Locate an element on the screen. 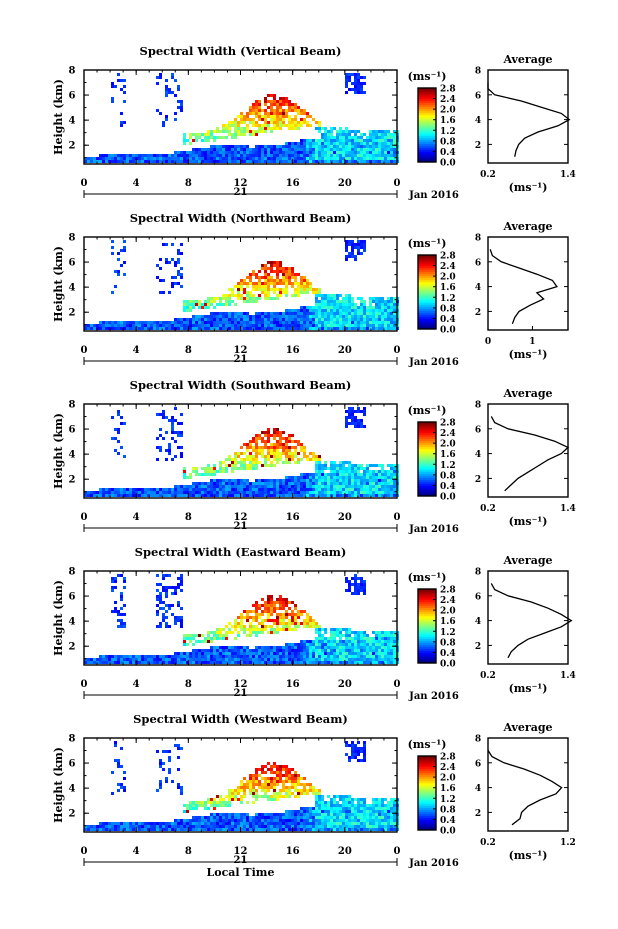 This screenshot has height=929, width=618. colorbar-segment is located at coordinates (427, 114).